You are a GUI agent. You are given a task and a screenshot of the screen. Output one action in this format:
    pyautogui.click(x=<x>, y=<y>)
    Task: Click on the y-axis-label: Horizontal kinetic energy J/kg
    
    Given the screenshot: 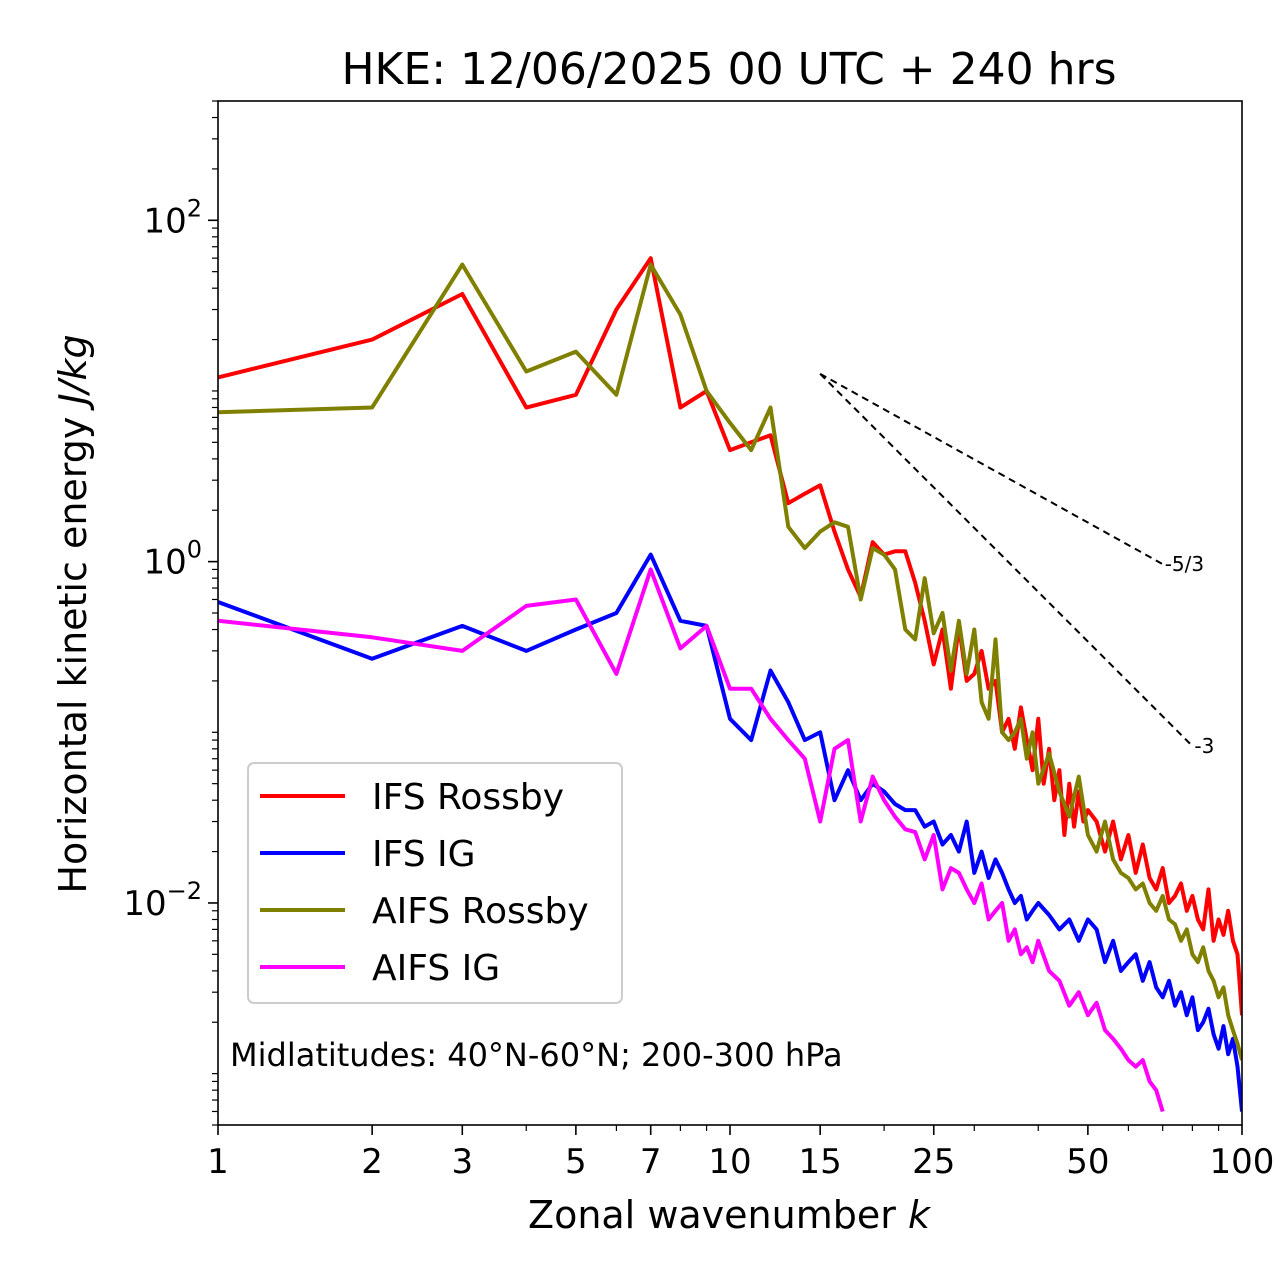 What is the action you would take?
    pyautogui.click(x=73, y=613)
    